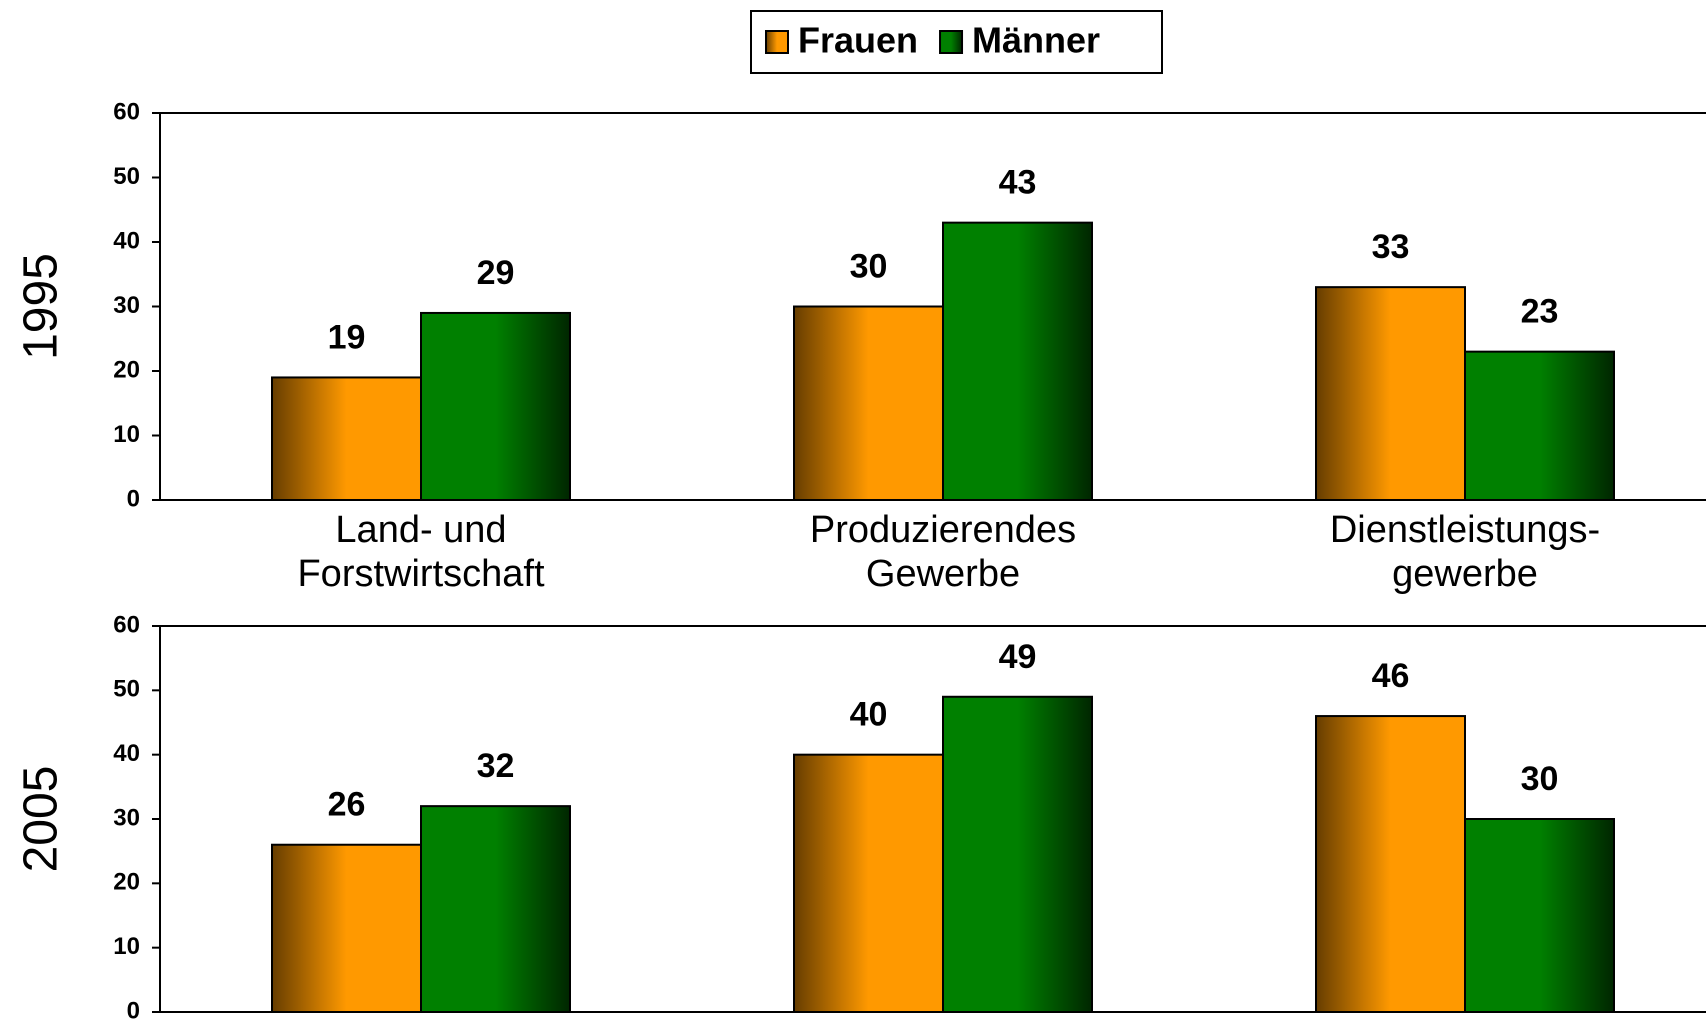  Describe the element at coordinates (1018, 657) in the screenshot. I see `value-label: 49` at that location.